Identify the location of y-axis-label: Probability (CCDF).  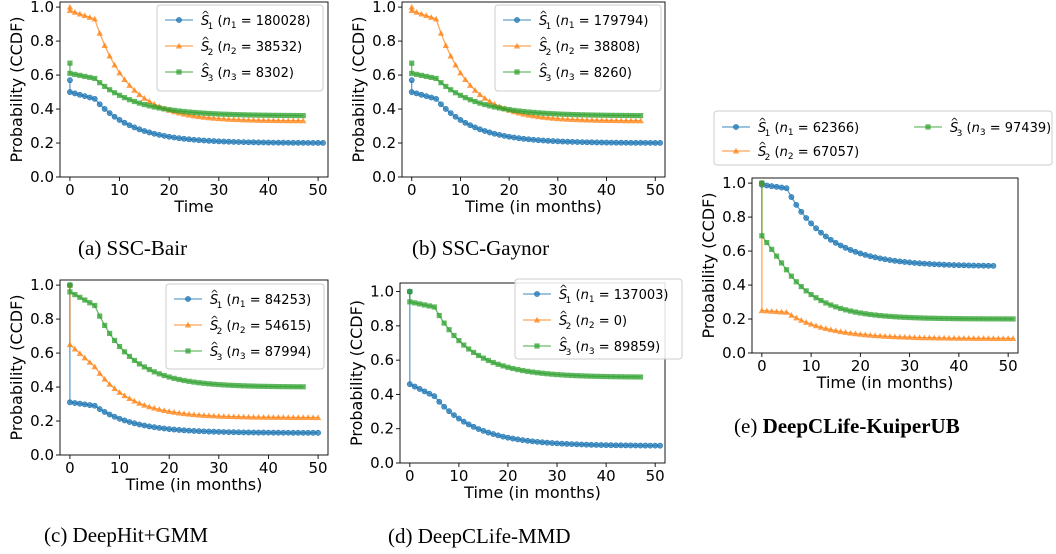
(358, 89).